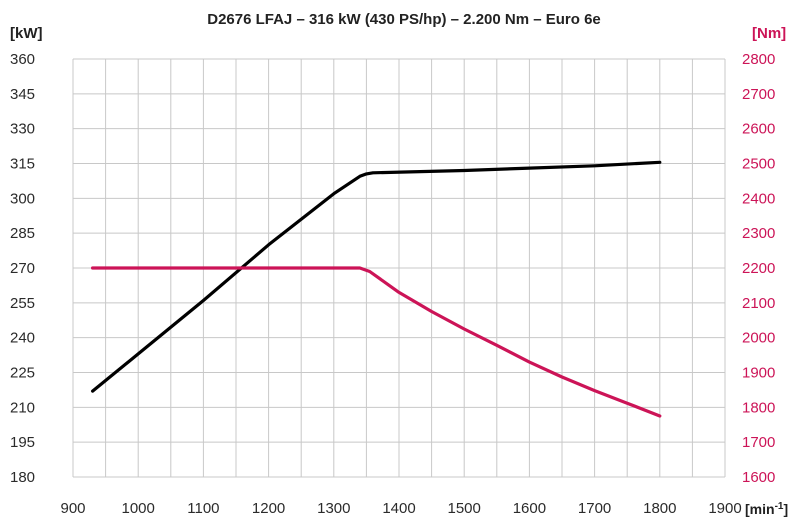  What do you see at coordinates (22, 442) in the screenshot?
I see `y-left-tick-label: 195` at bounding box center [22, 442].